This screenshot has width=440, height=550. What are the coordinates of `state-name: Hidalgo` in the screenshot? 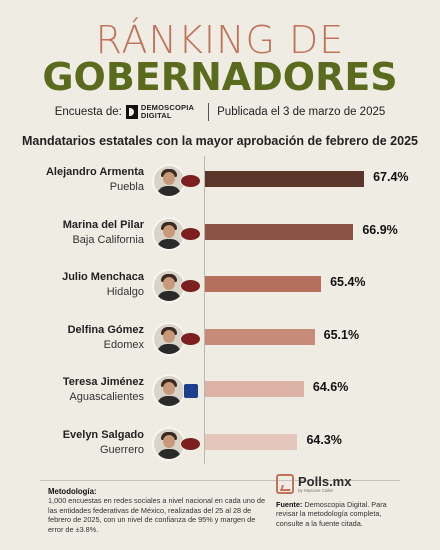 It's located at (125, 292).